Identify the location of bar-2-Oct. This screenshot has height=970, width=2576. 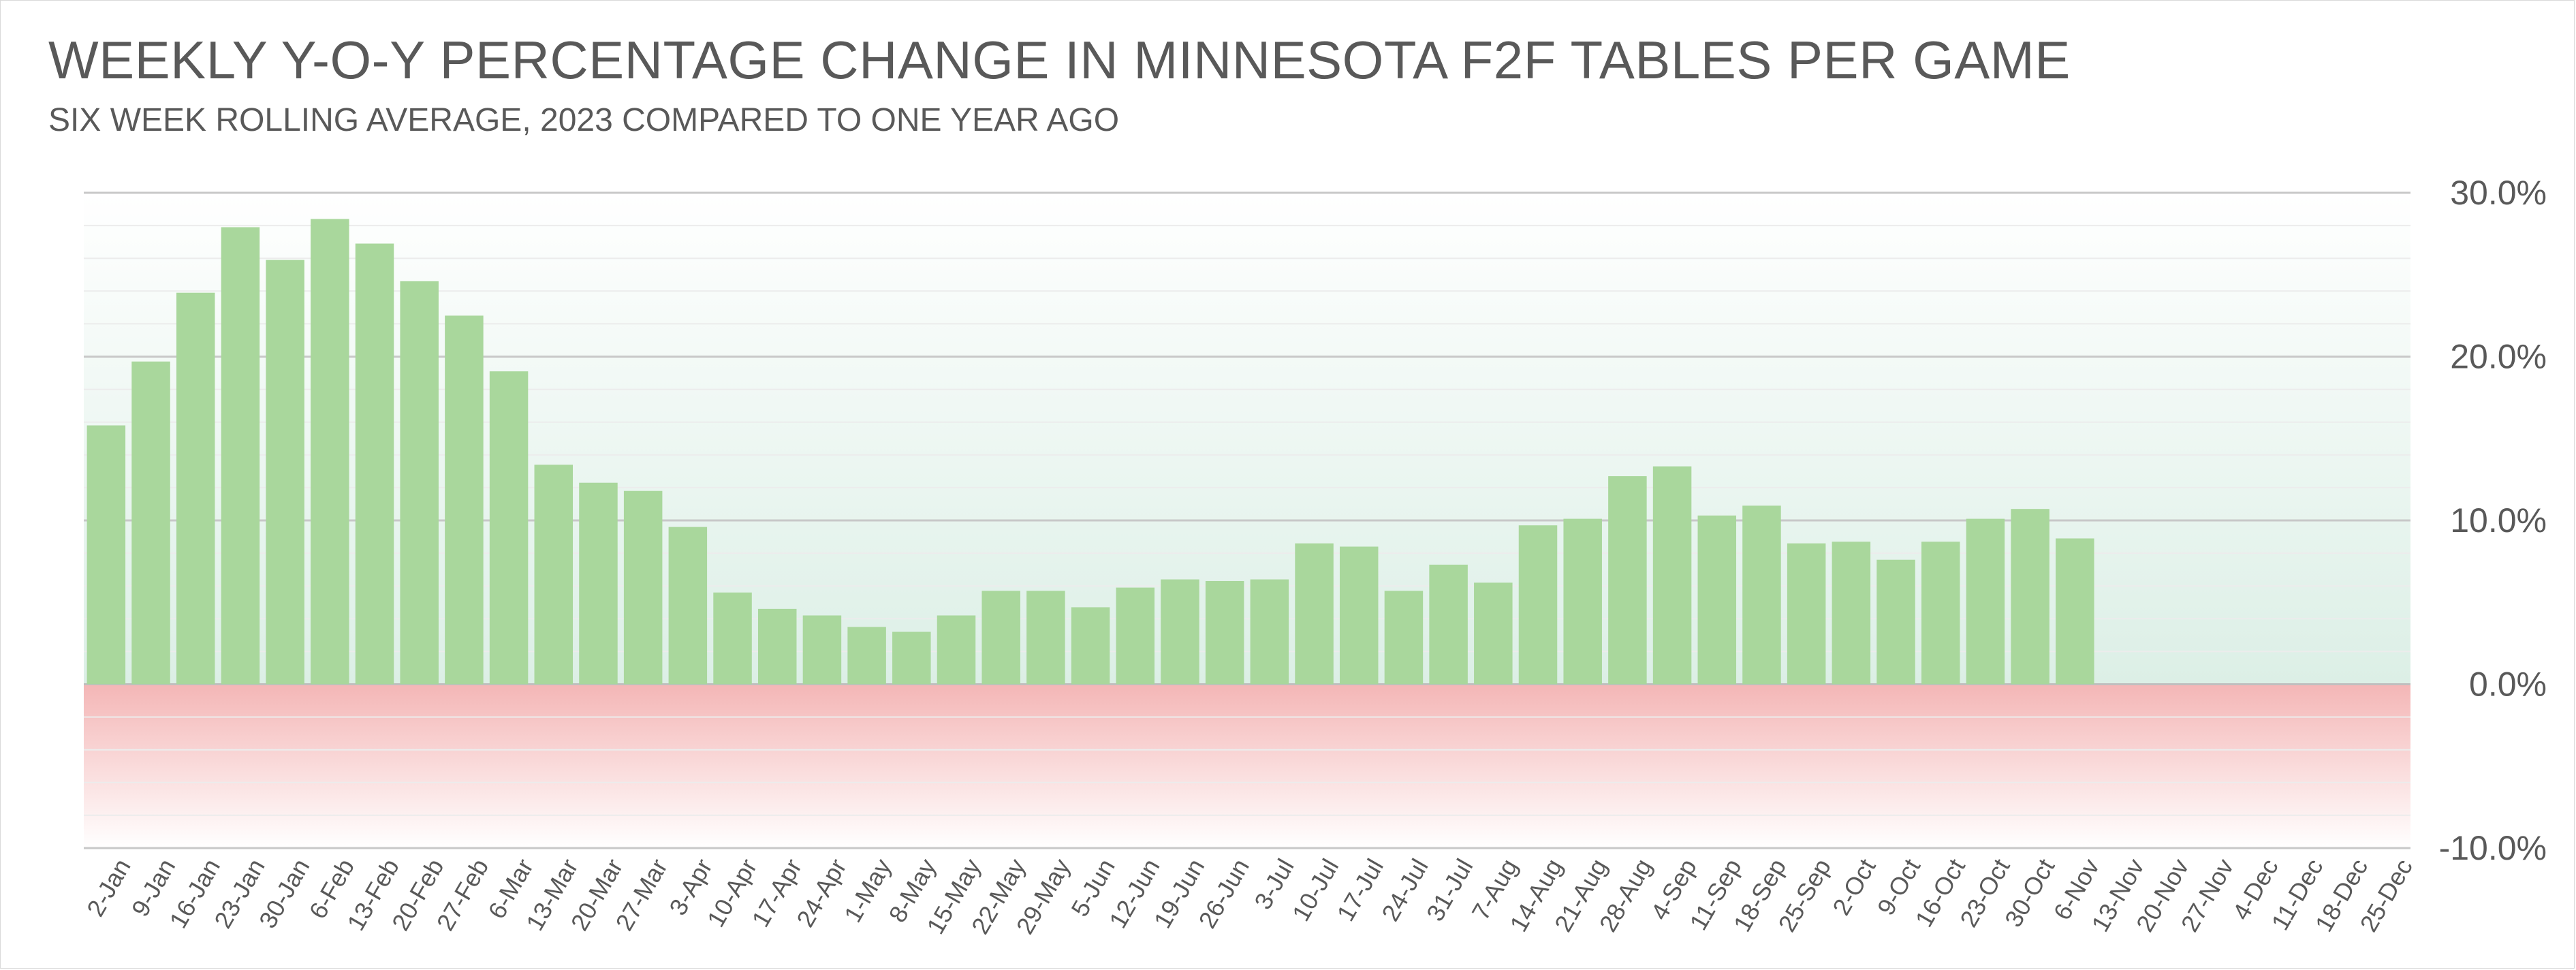
(1851, 613).